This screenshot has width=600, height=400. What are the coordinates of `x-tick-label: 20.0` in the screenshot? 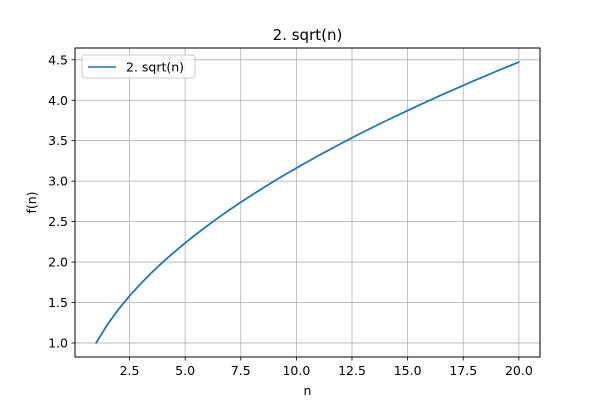 It's located at (519, 370).